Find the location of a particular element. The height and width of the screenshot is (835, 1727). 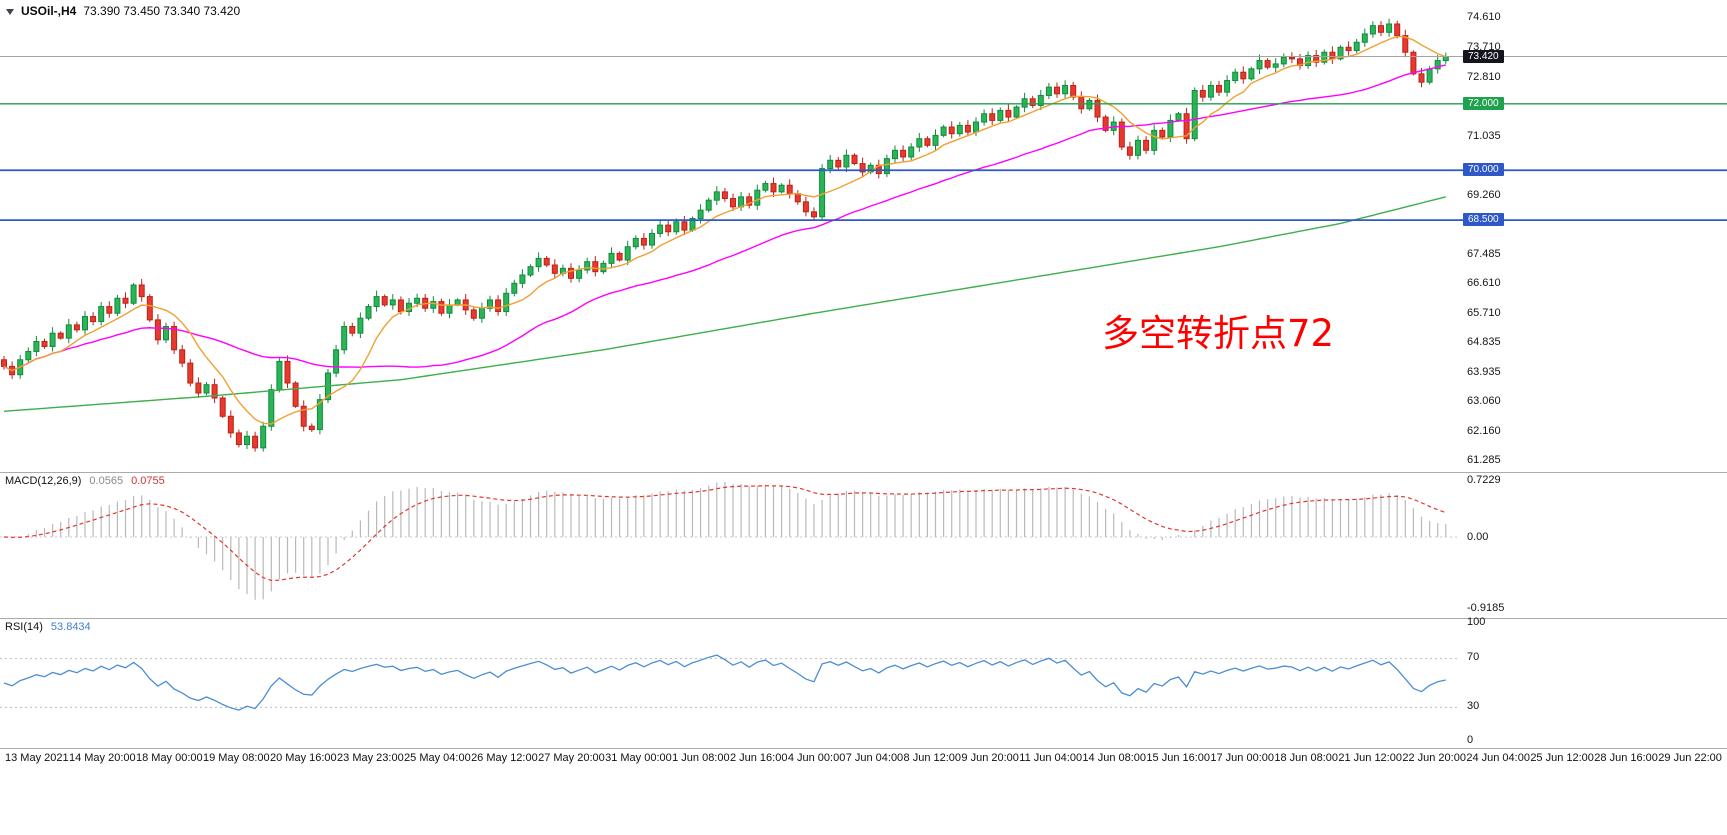

price-axis-label: 67.485 is located at coordinates (1484, 253).